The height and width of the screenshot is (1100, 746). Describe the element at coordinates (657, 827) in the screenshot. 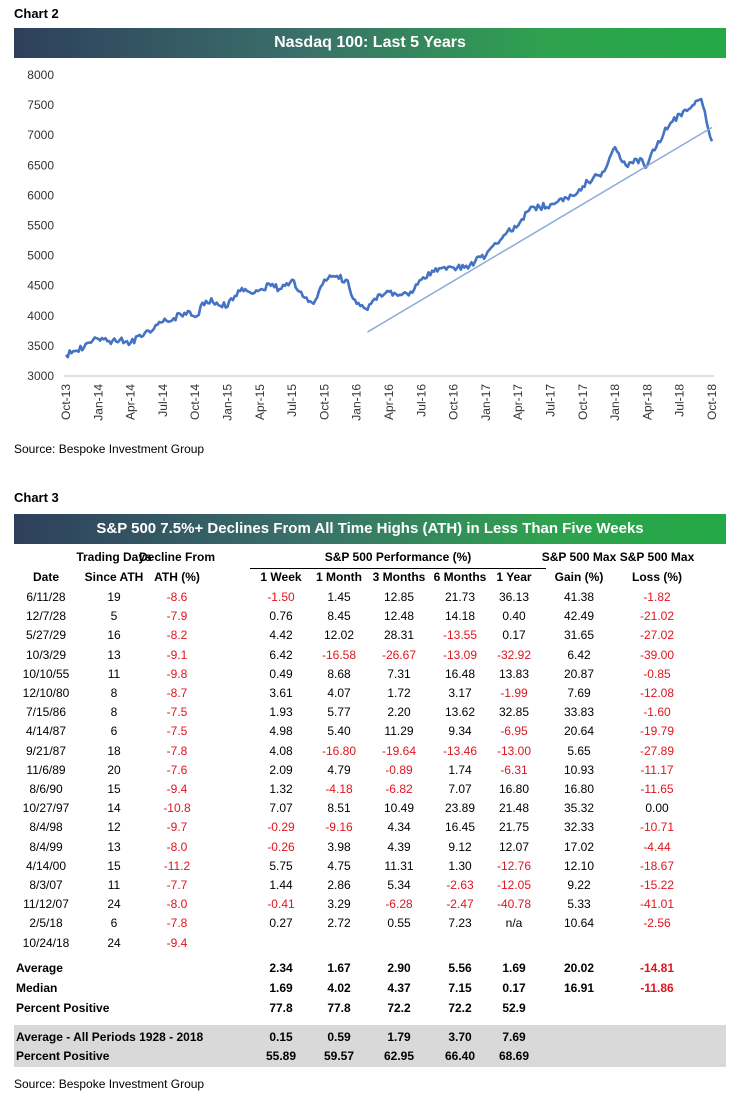

I see `table-cell: -10.71` at that location.